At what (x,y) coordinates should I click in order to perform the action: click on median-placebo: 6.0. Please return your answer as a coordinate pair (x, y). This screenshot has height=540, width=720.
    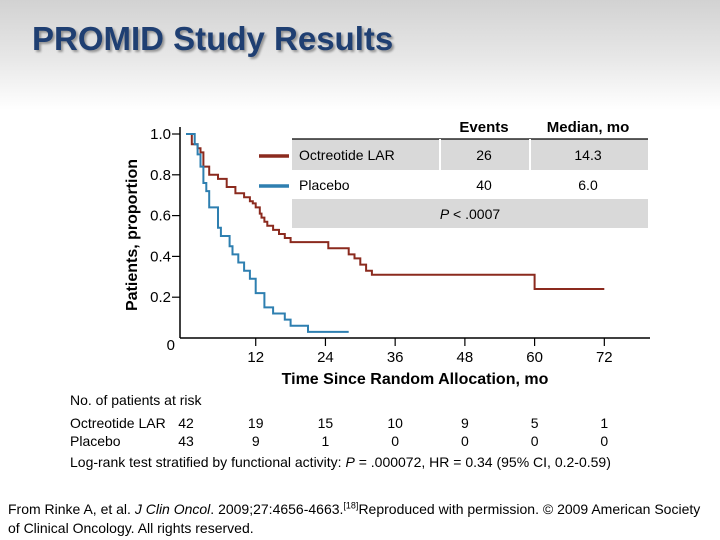
    Looking at the image, I should click on (588, 185).